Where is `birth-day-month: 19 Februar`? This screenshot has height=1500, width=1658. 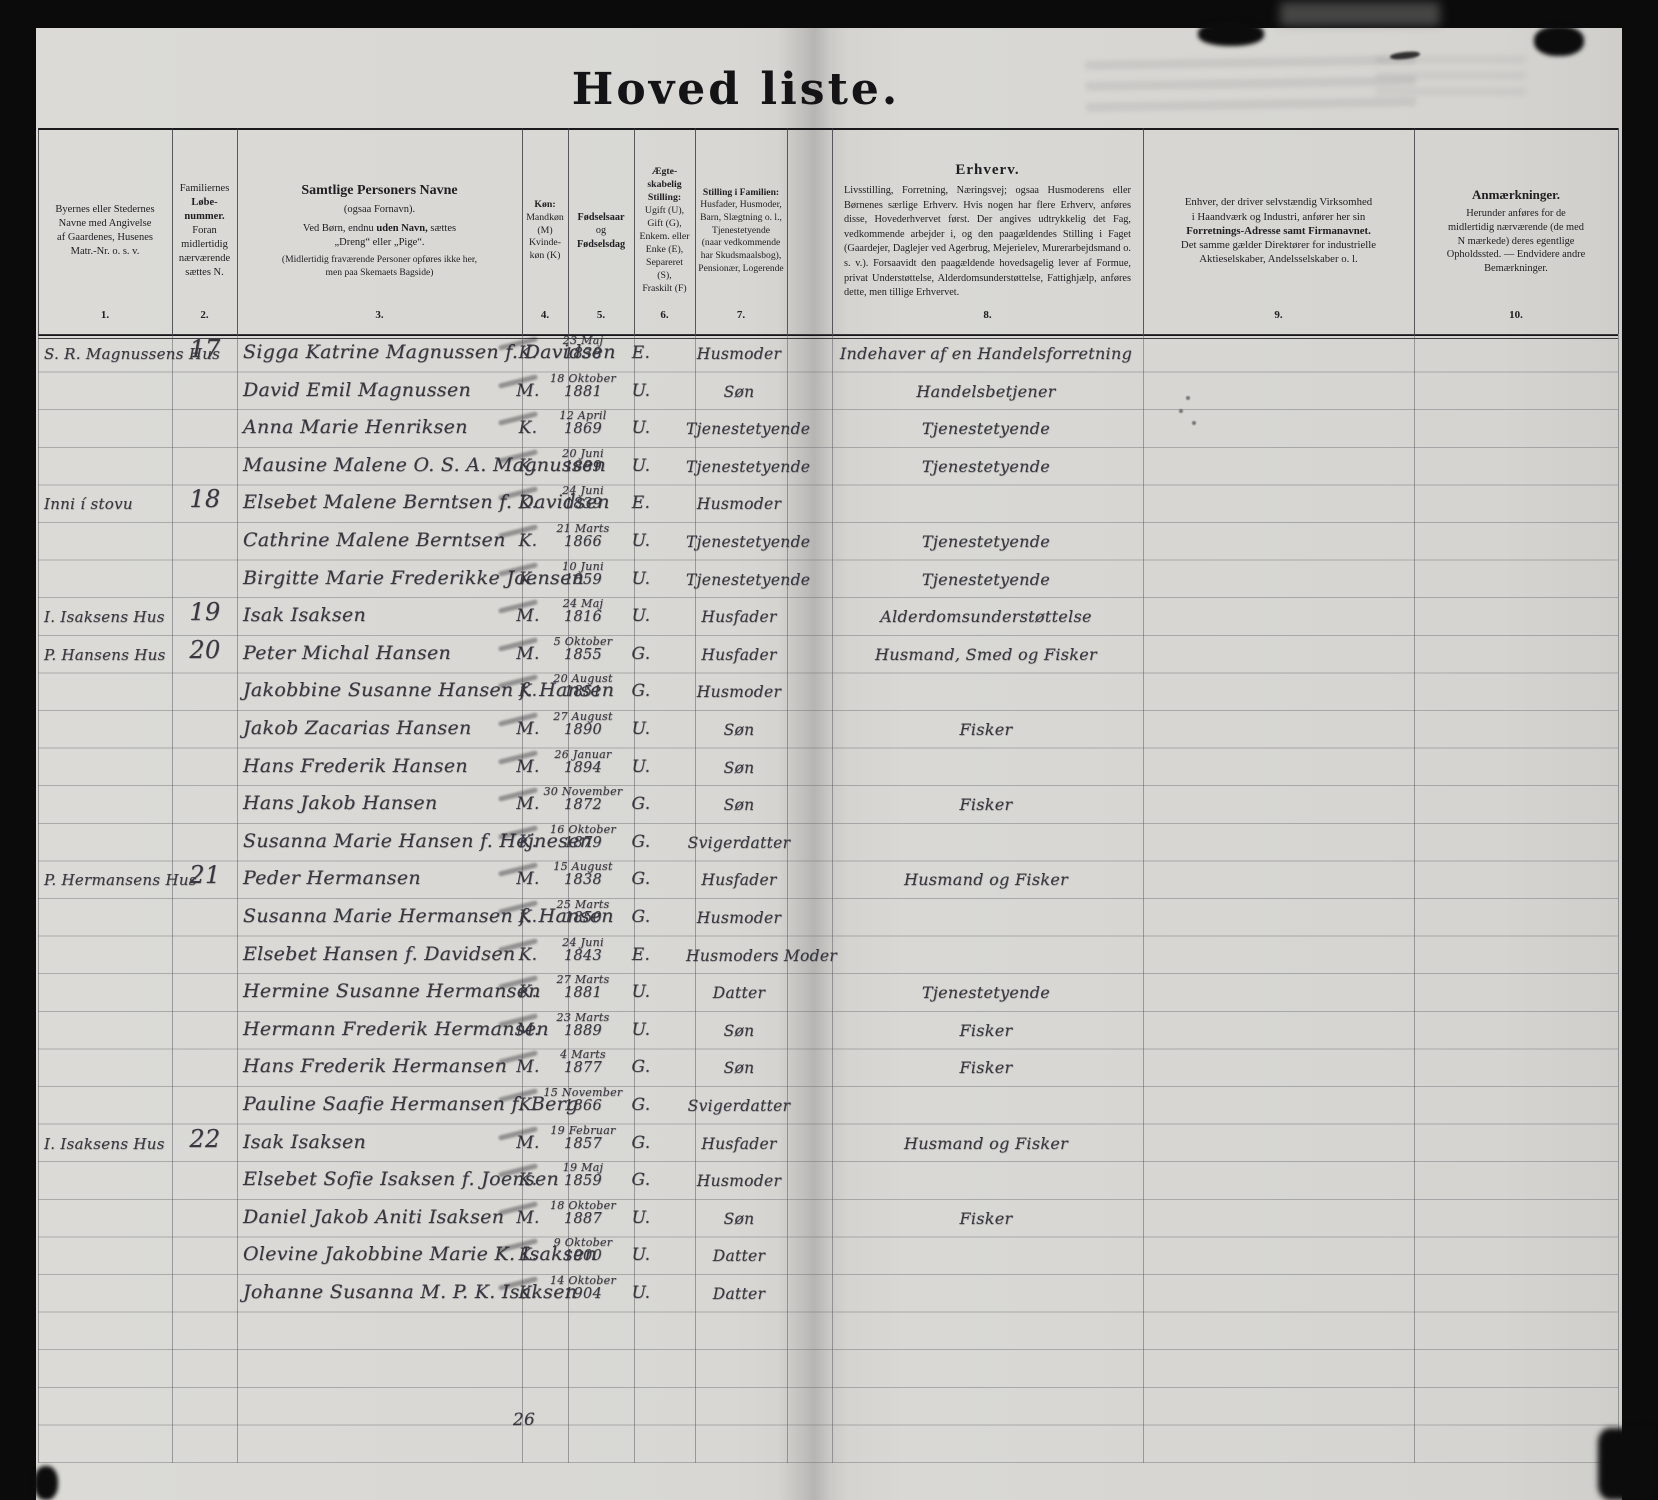
birth-day-month: 19 Februar is located at coordinates (583, 1130).